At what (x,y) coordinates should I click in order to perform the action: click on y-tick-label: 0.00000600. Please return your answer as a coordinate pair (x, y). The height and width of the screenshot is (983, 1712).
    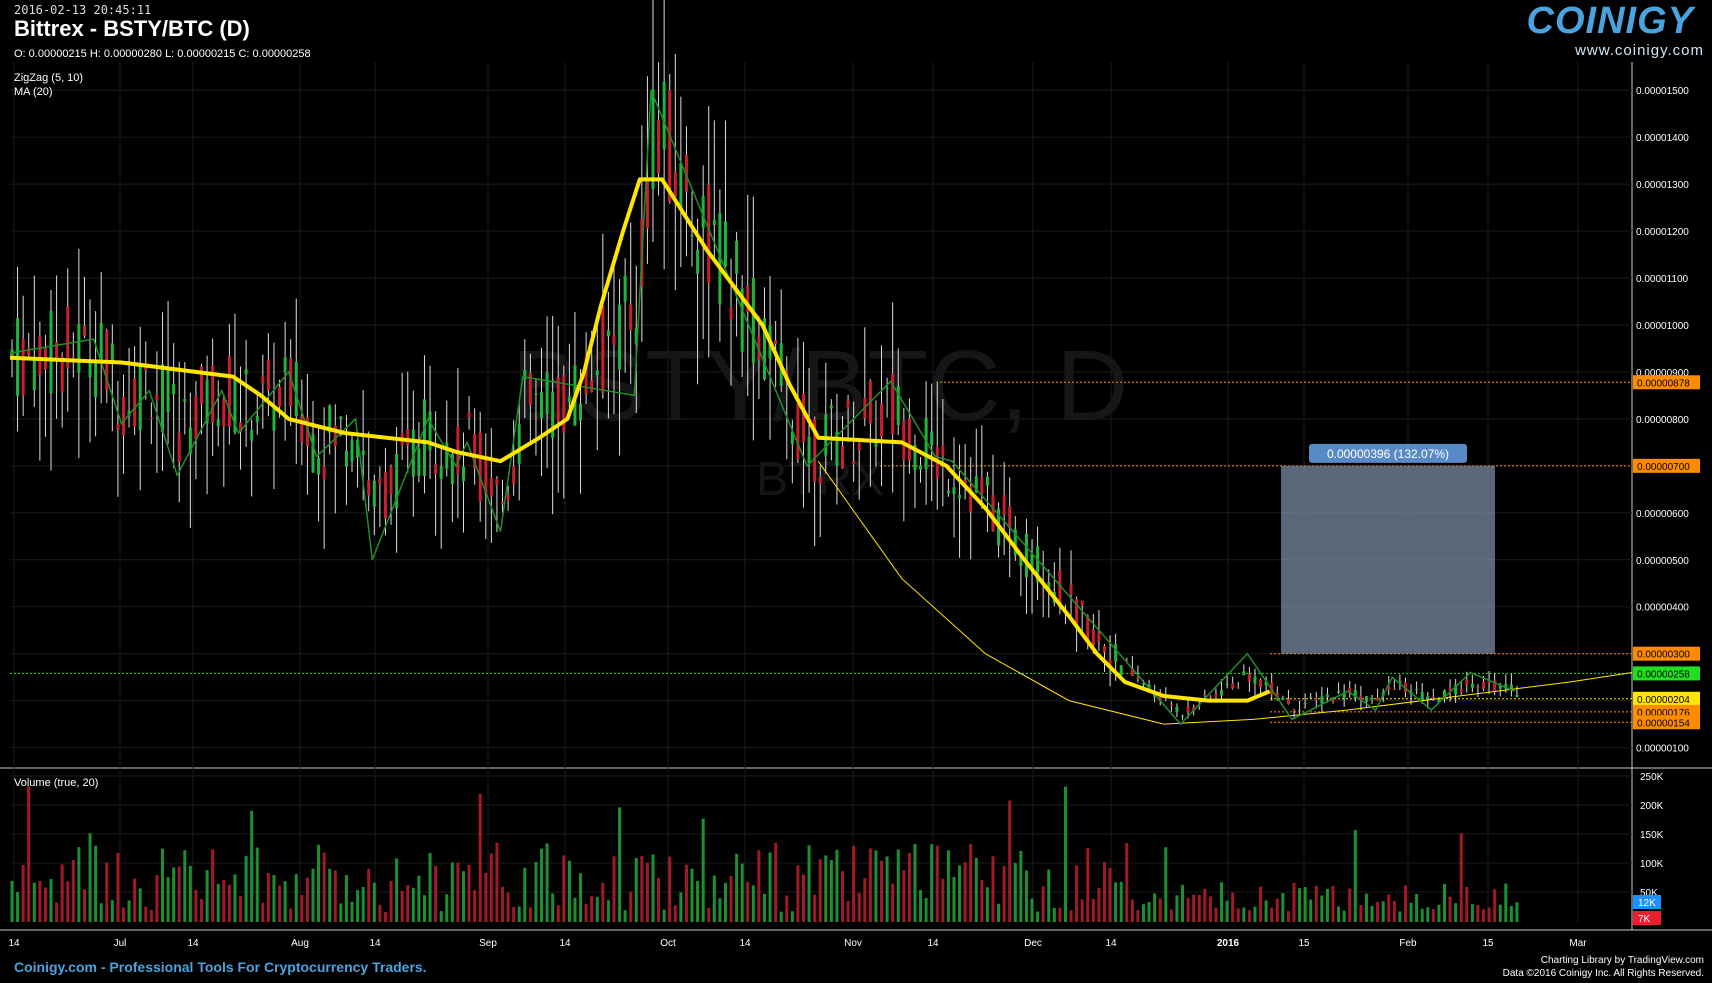
    Looking at the image, I should click on (1662, 514).